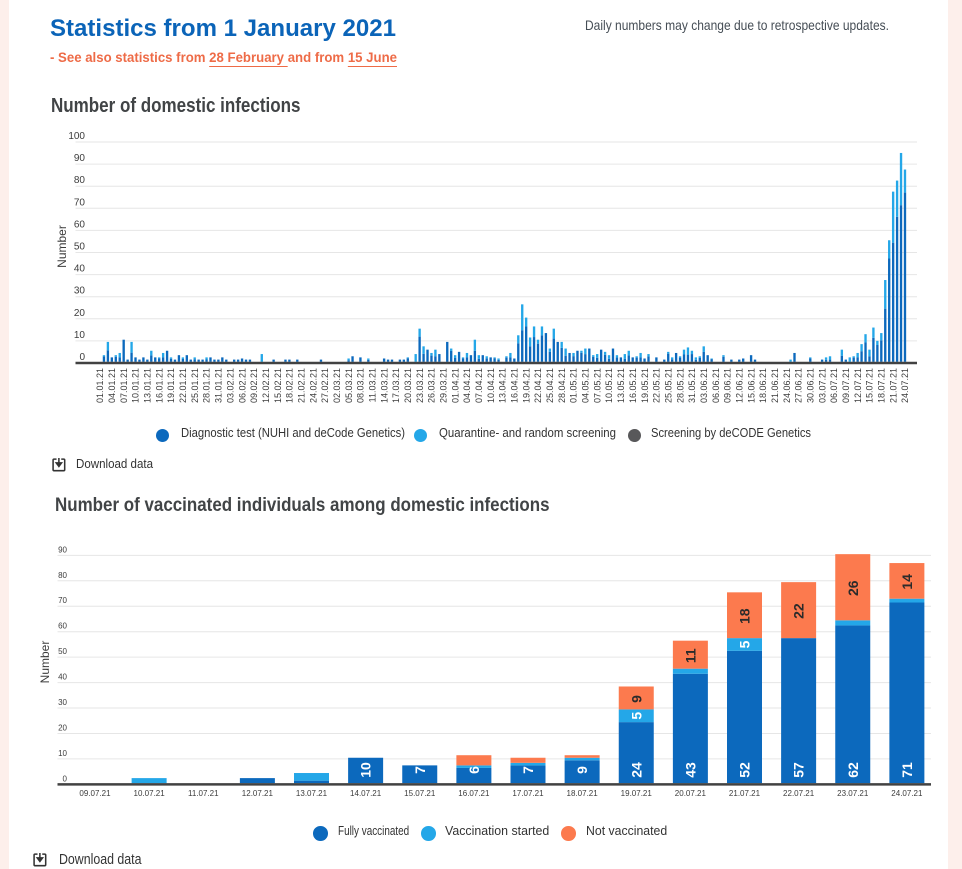 This screenshot has width=962, height=869. What do you see at coordinates (80, 313) in the screenshot?
I see `svg-text: 20` at bounding box center [80, 313].